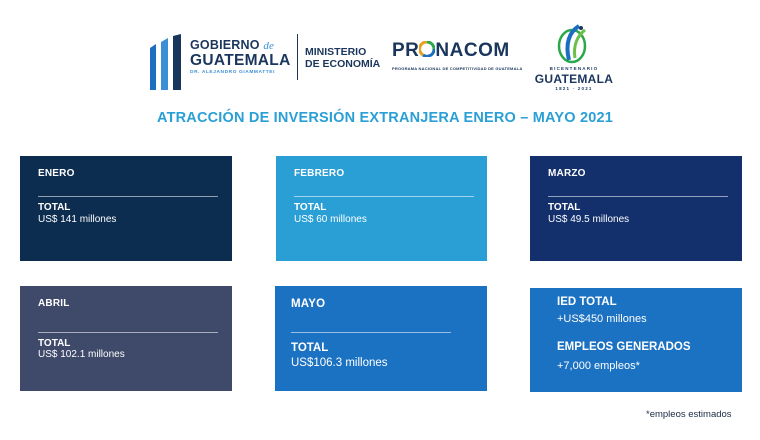 This screenshot has height=440, width=760. What do you see at coordinates (330, 219) in the screenshot?
I see `card-total-value: US$ 60 millones` at bounding box center [330, 219].